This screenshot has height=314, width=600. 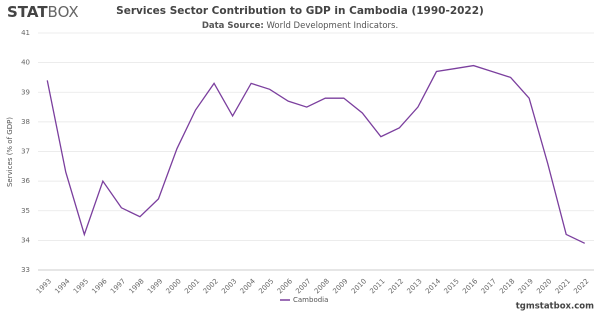 What do you see at coordinates (10, 152) in the screenshot?
I see `y-axis-label: Services (% of GDP)` at bounding box center [10, 152].